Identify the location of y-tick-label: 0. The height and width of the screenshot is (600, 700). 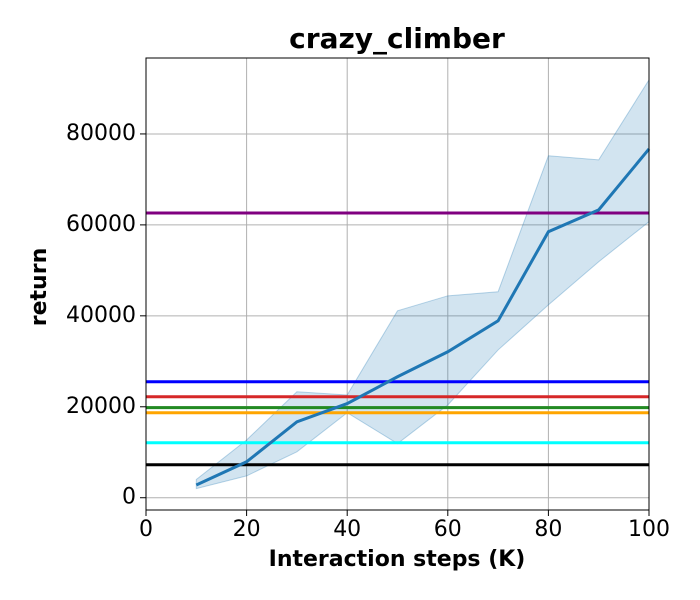
(129, 497).